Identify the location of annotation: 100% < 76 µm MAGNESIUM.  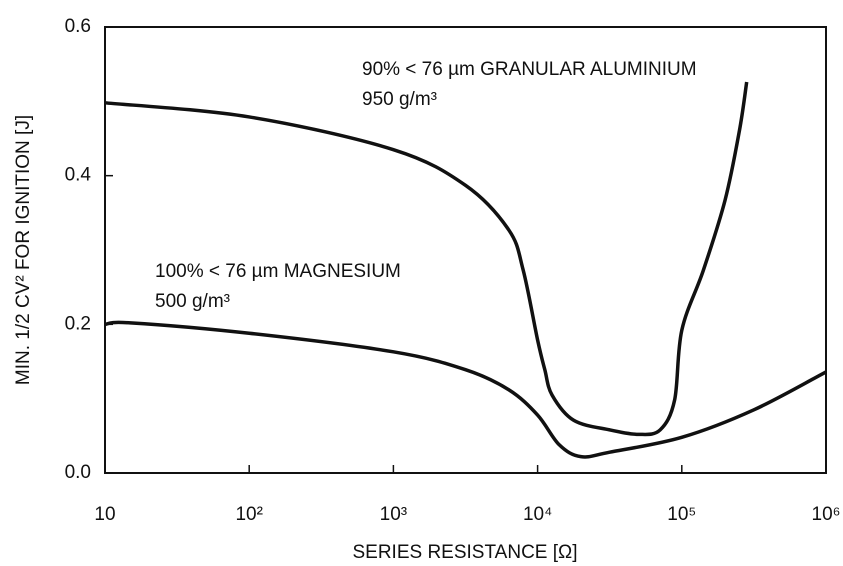
(278, 271).